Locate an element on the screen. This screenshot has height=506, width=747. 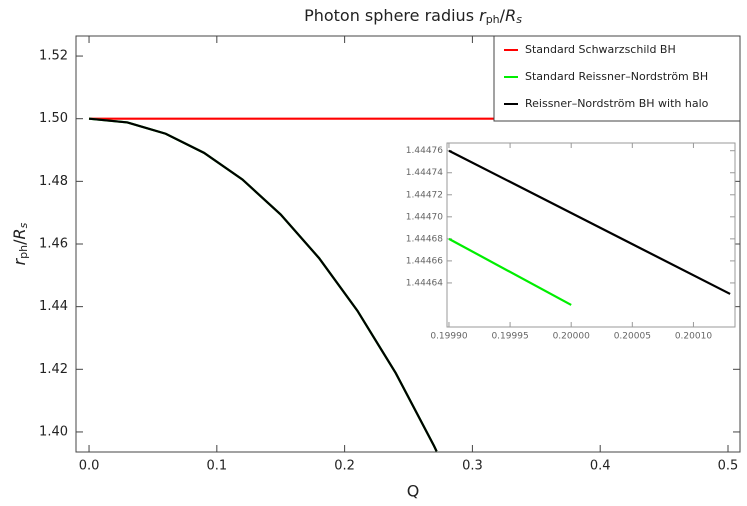
x-tick-label: 0.19990 is located at coordinates (448, 337).